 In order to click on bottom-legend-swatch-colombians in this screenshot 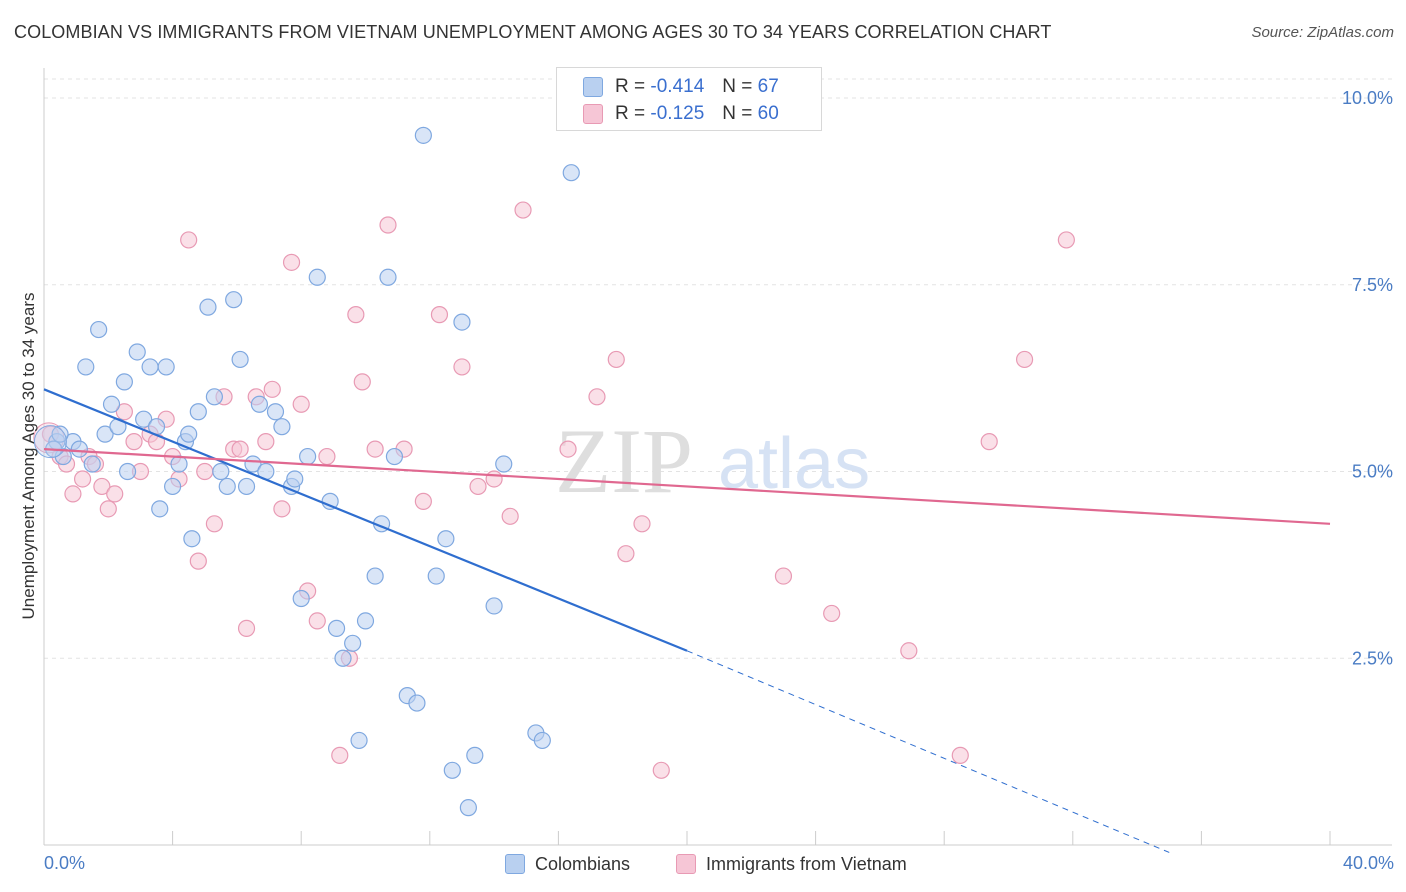, I will do `click(515, 864)`.